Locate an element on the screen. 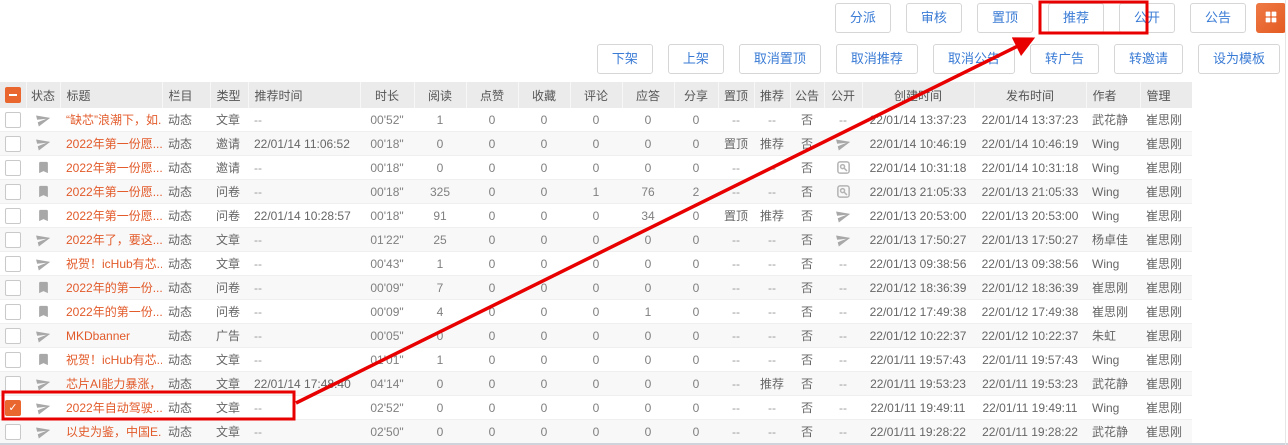 The width and height of the screenshot is (1288, 445). apps-grid-button is located at coordinates (1271, 18).